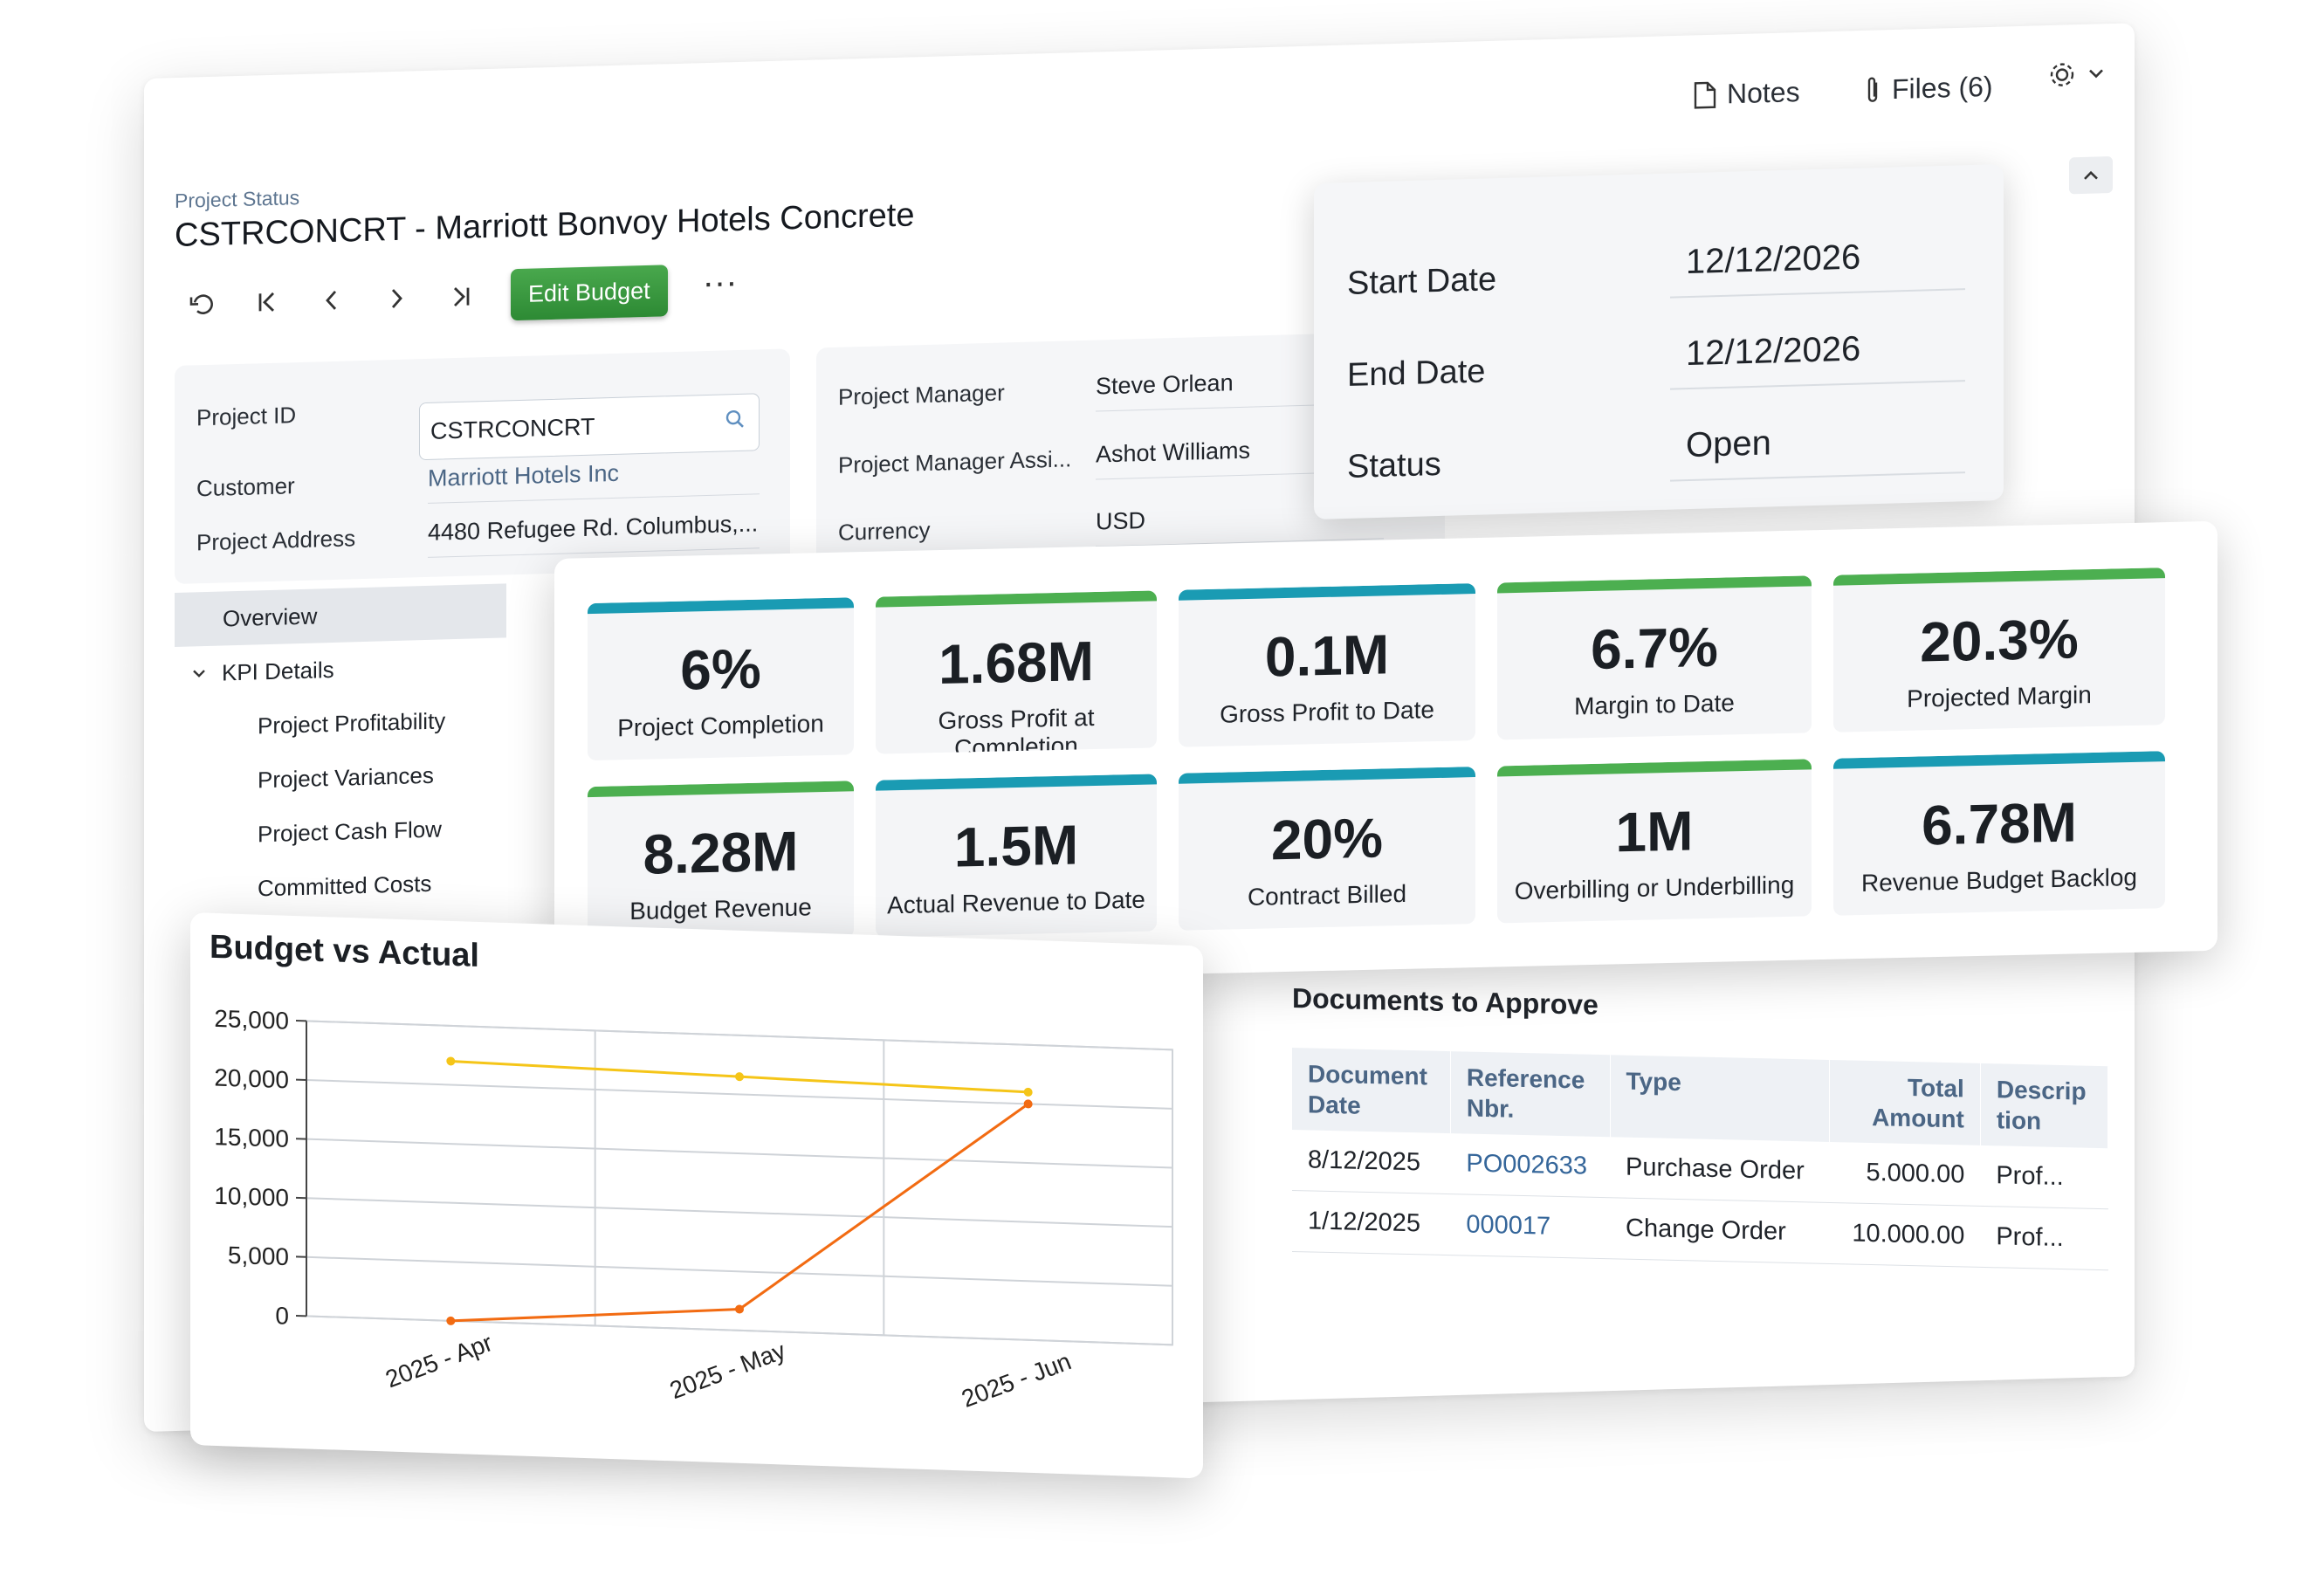 The height and width of the screenshot is (1589, 2324). I want to click on notes-button: Notes, so click(1747, 93).